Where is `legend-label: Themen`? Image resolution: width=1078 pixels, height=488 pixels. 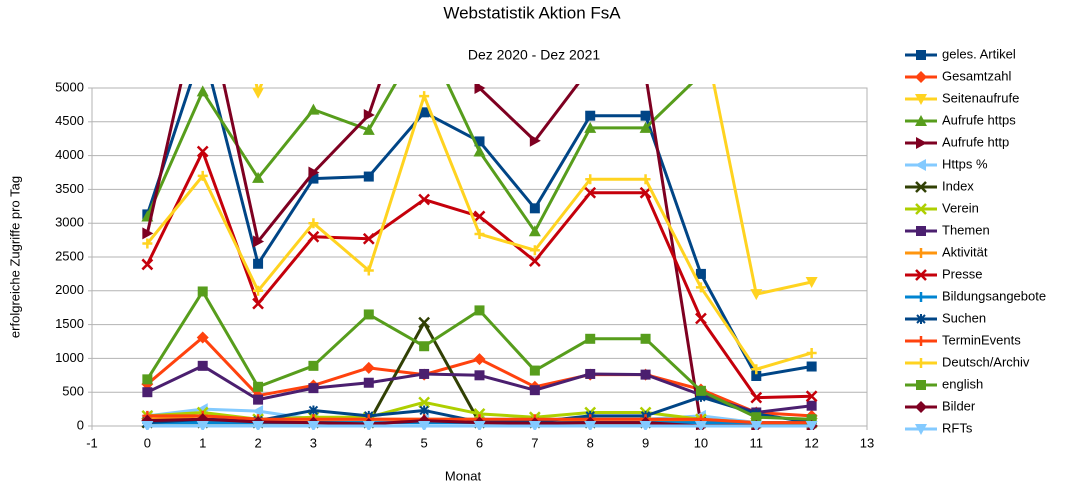
legend-label: Themen is located at coordinates (966, 229).